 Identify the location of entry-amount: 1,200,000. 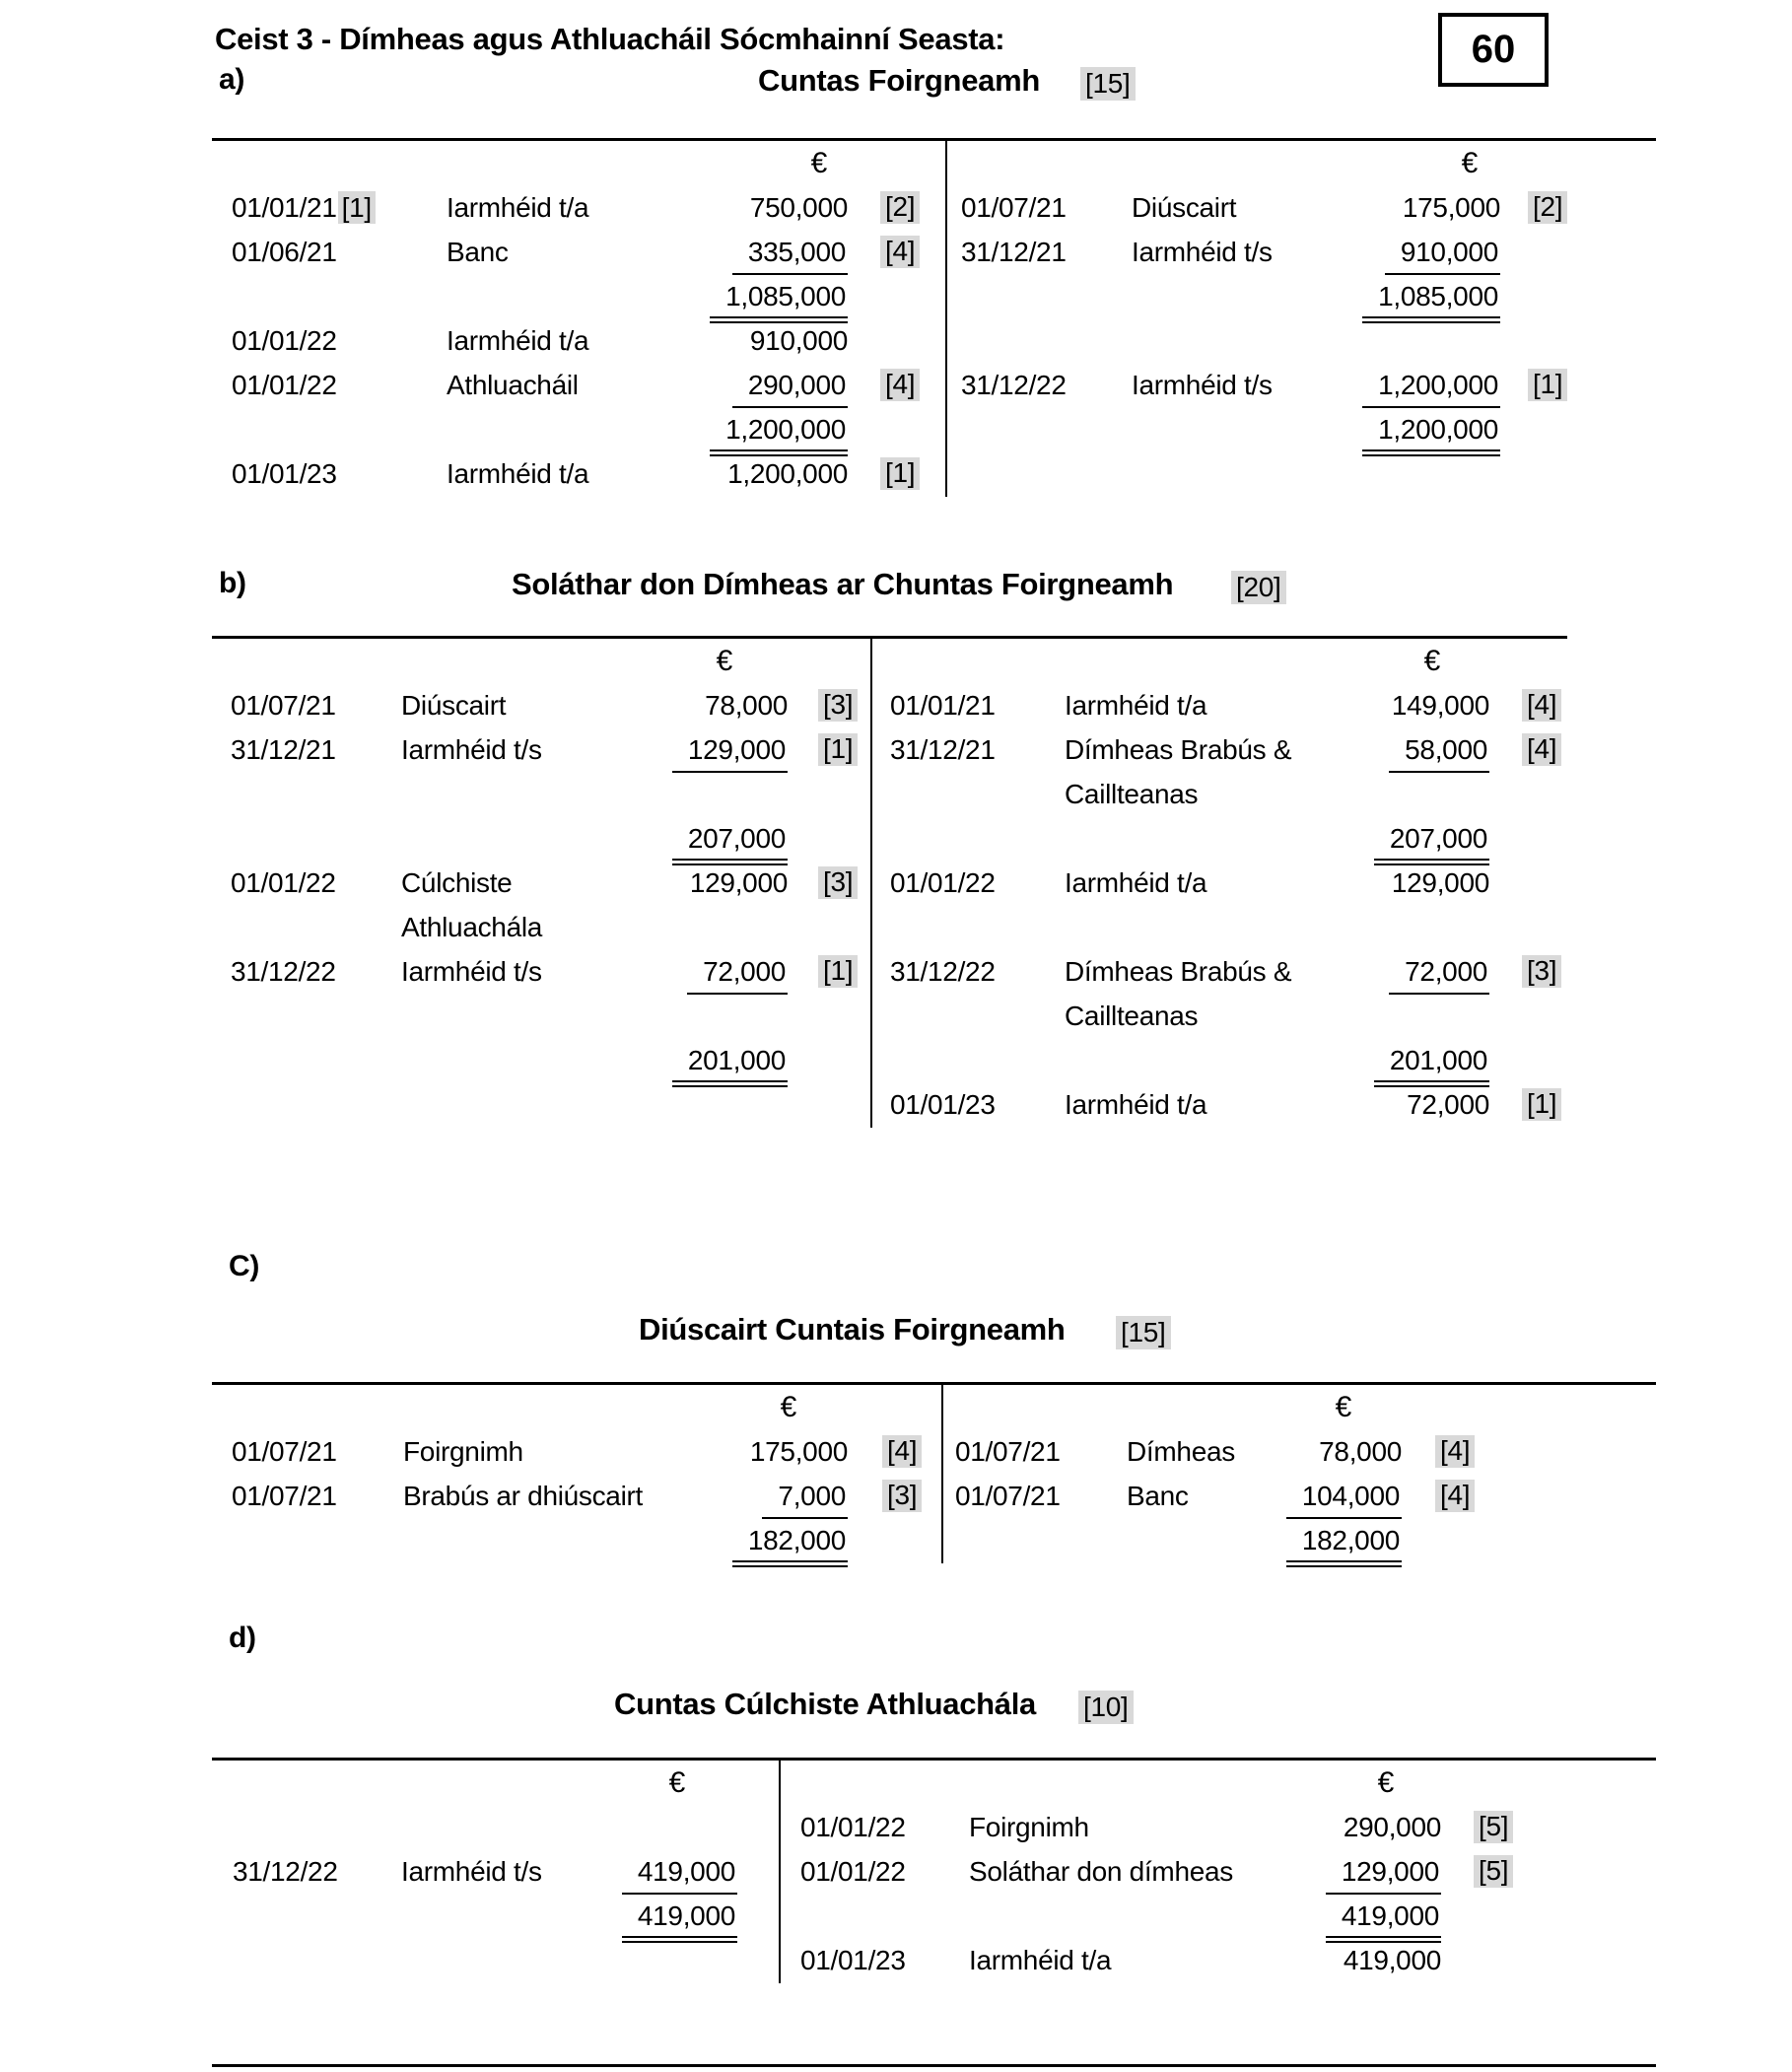
(1431, 435).